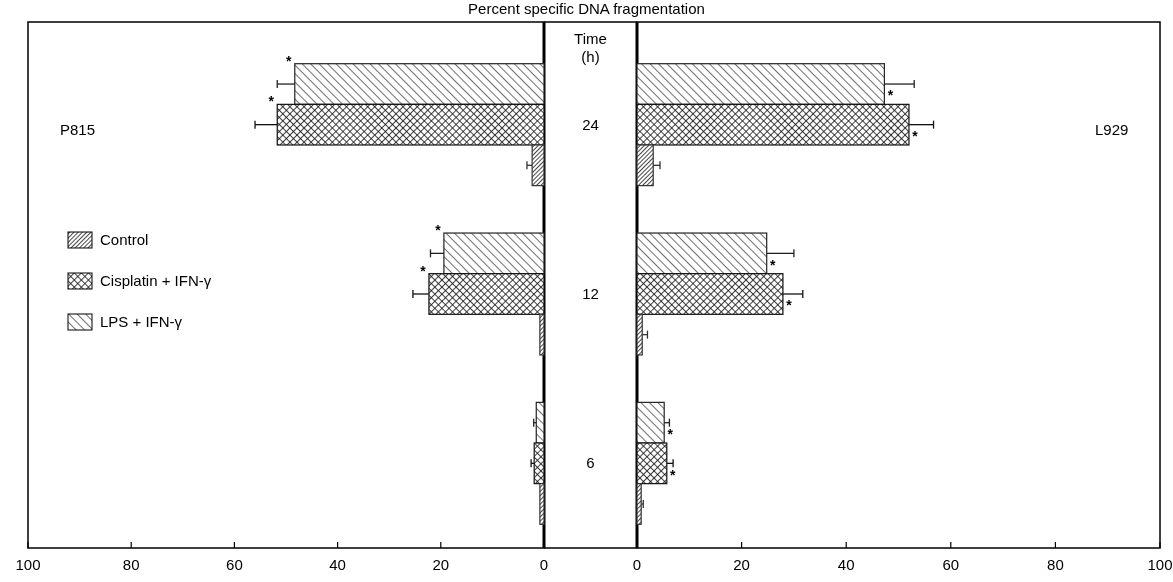 The image size is (1173, 582). I want to click on y-axis-title: Time (h), so click(590, 47).